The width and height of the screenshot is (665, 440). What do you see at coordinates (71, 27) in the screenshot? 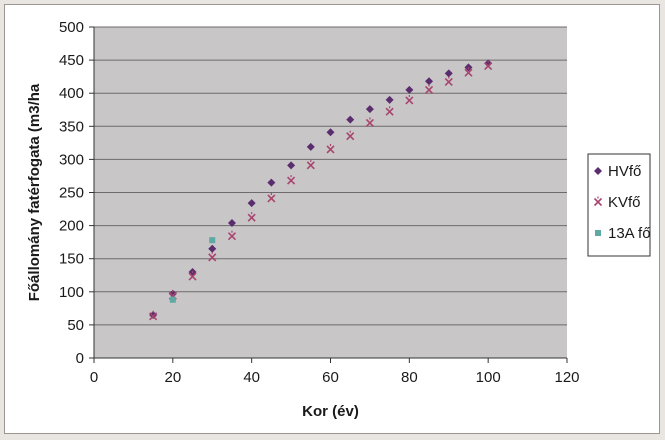
I see `y-tick-label: 500` at bounding box center [71, 27].